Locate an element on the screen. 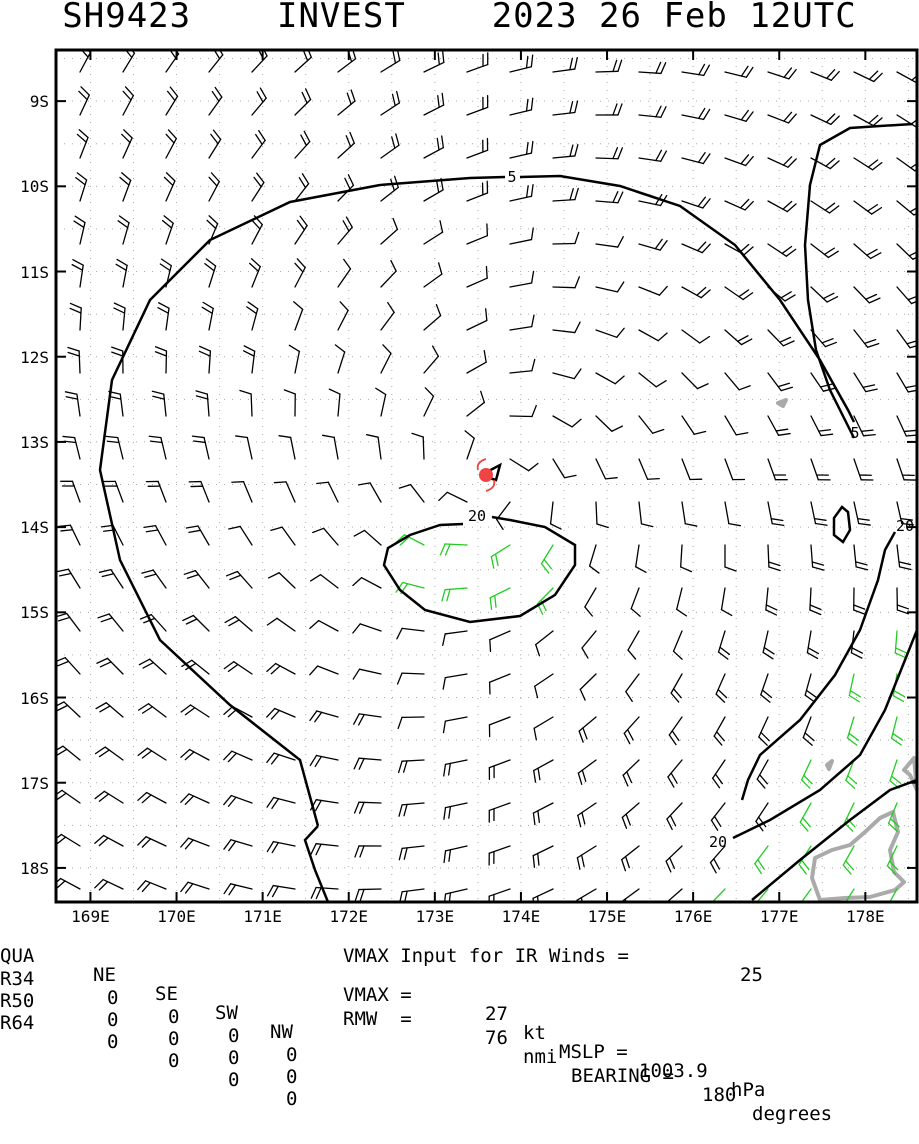 This screenshot has width=919, height=1144. row-name: R64 is located at coordinates (17, 1023).